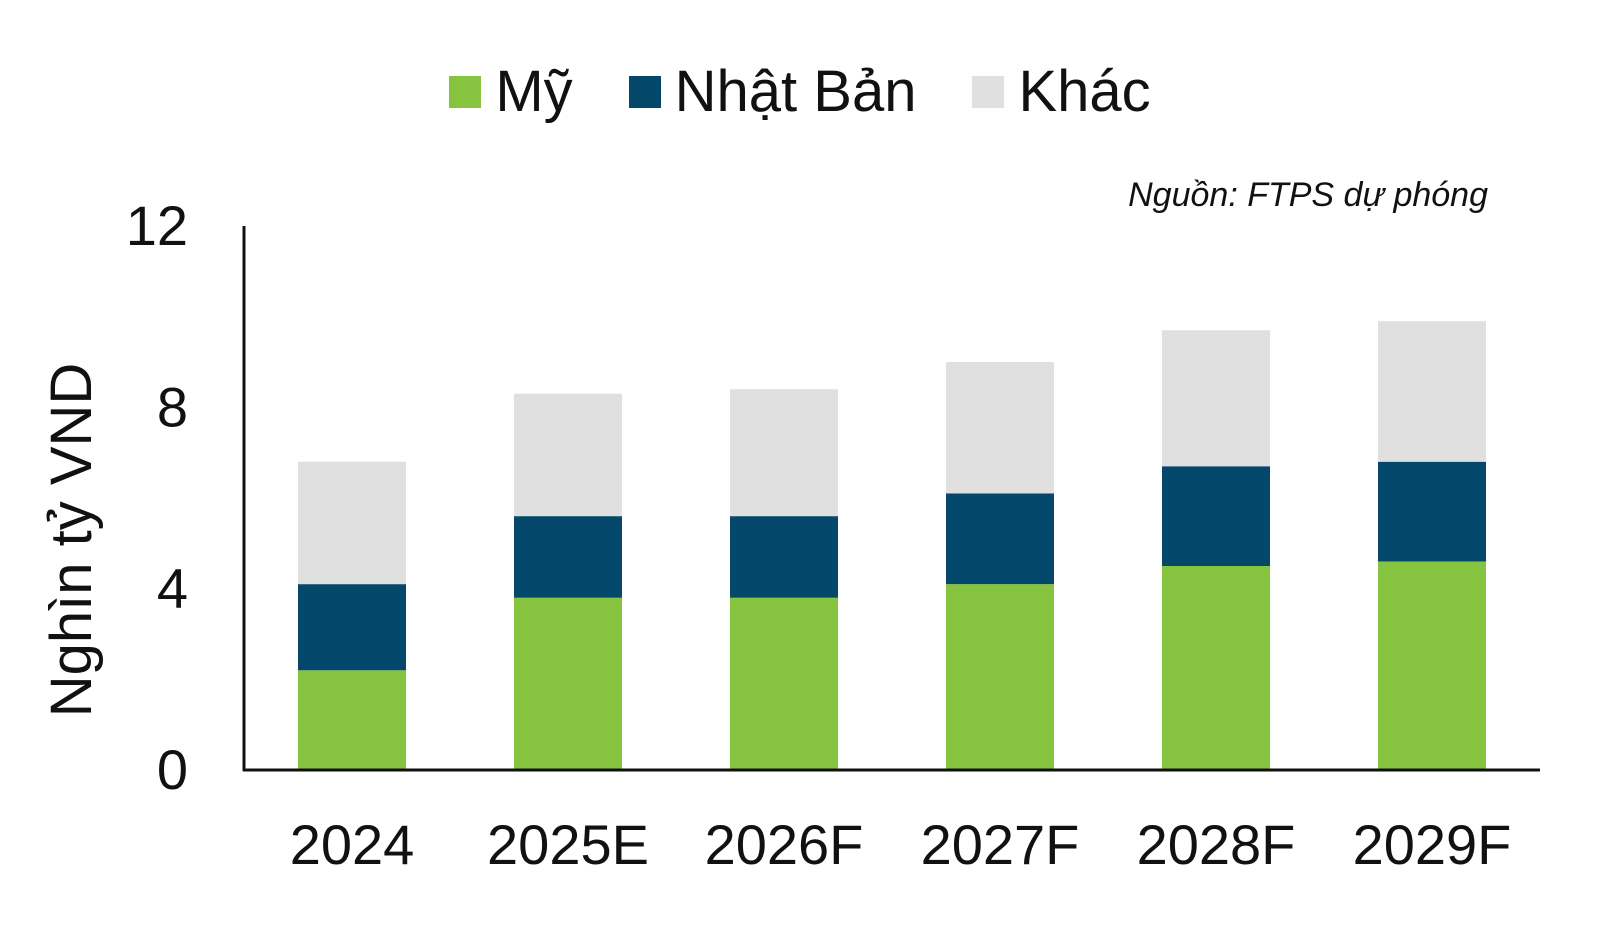 This screenshot has height=944, width=1600. I want to click on y-tick-label-3: 12, so click(157, 225).